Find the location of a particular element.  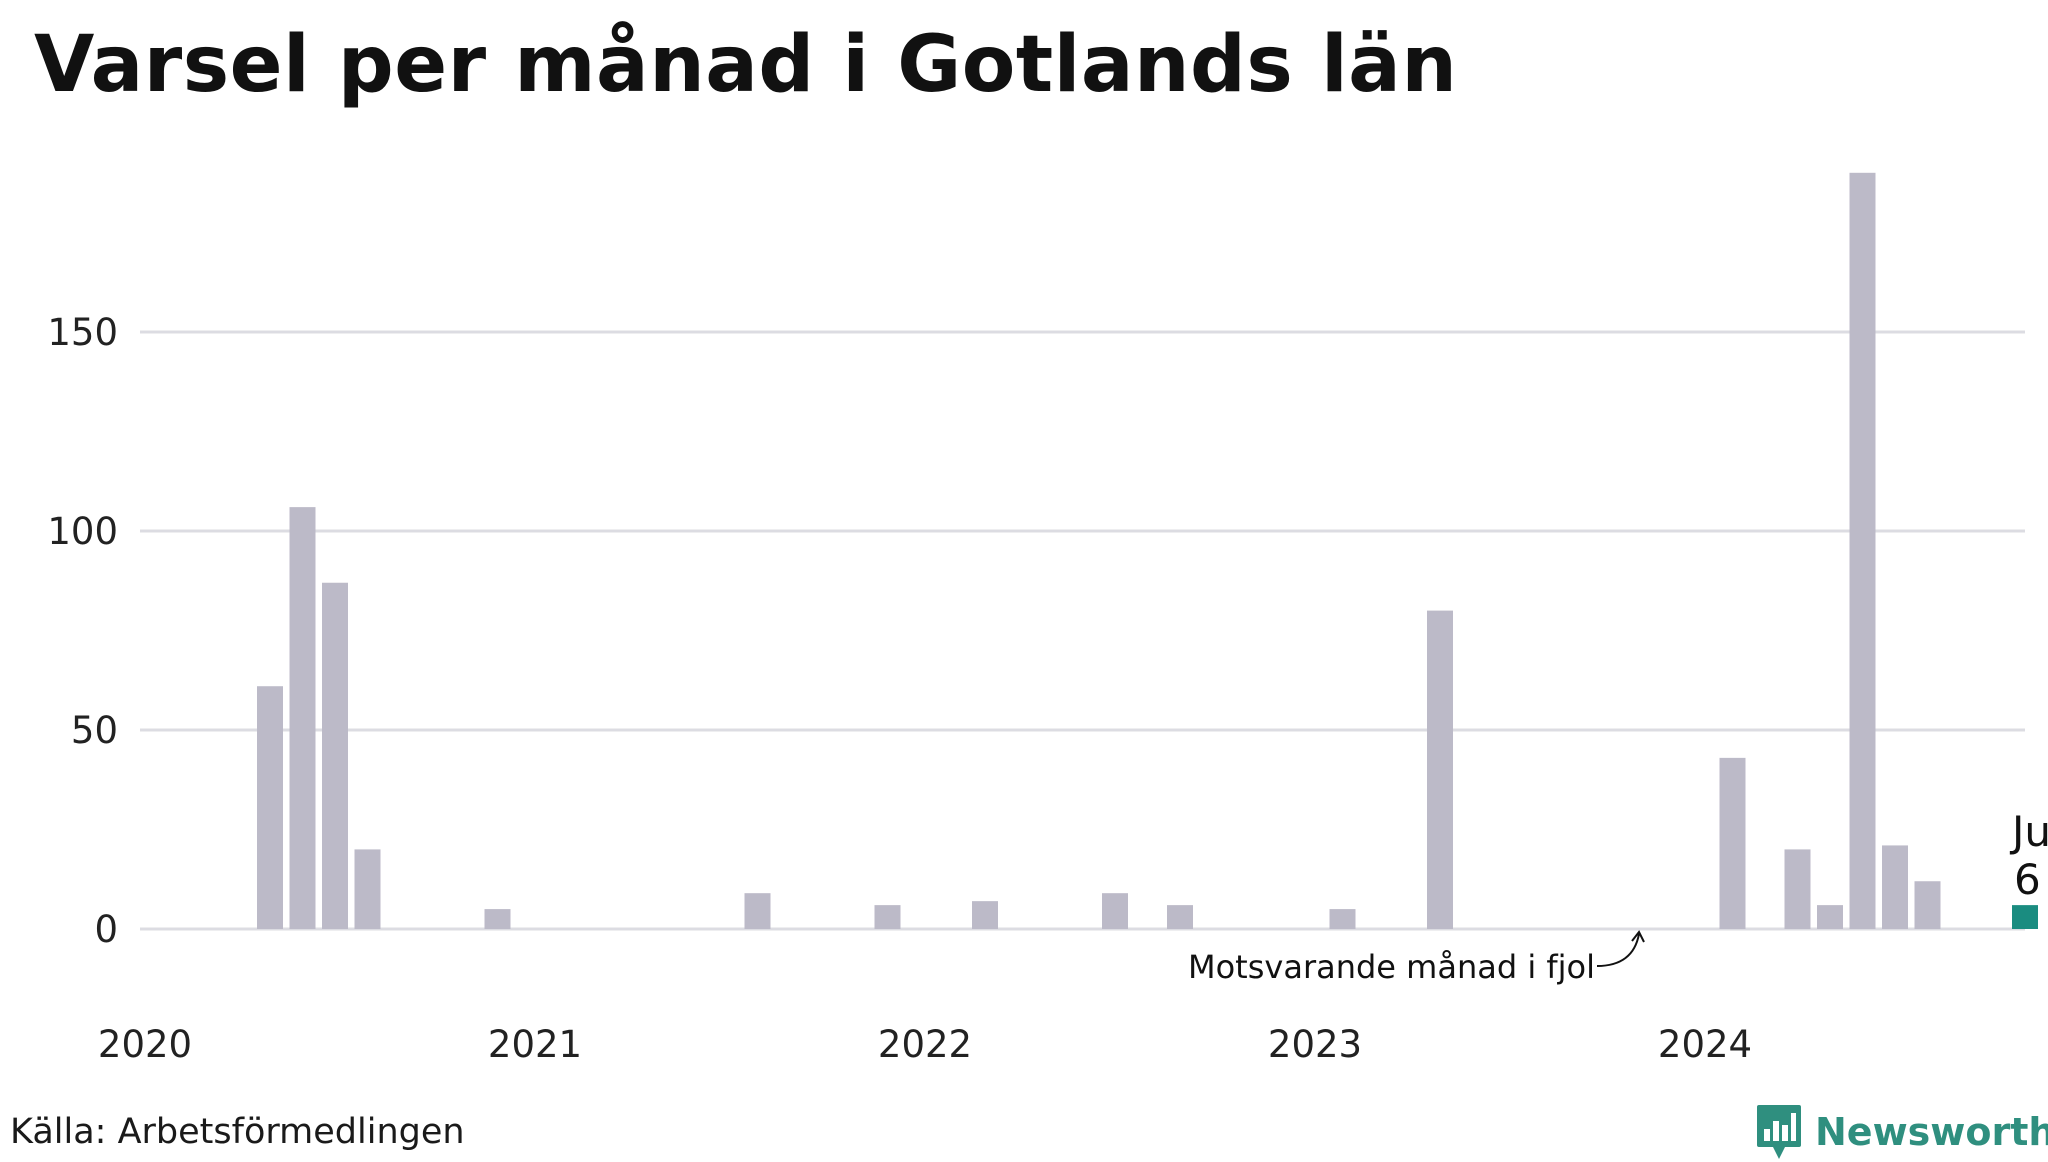

x-tick-label: 2024 is located at coordinates (1705, 1044).